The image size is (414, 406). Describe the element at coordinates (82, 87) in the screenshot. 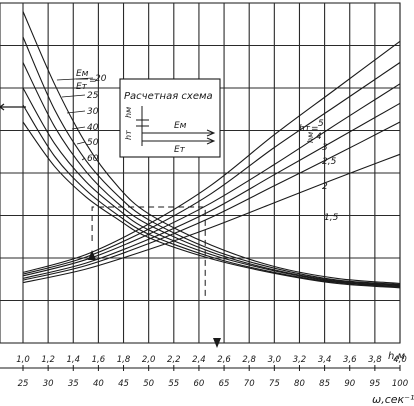

I see `ratio-label-den: Eт` at that location.